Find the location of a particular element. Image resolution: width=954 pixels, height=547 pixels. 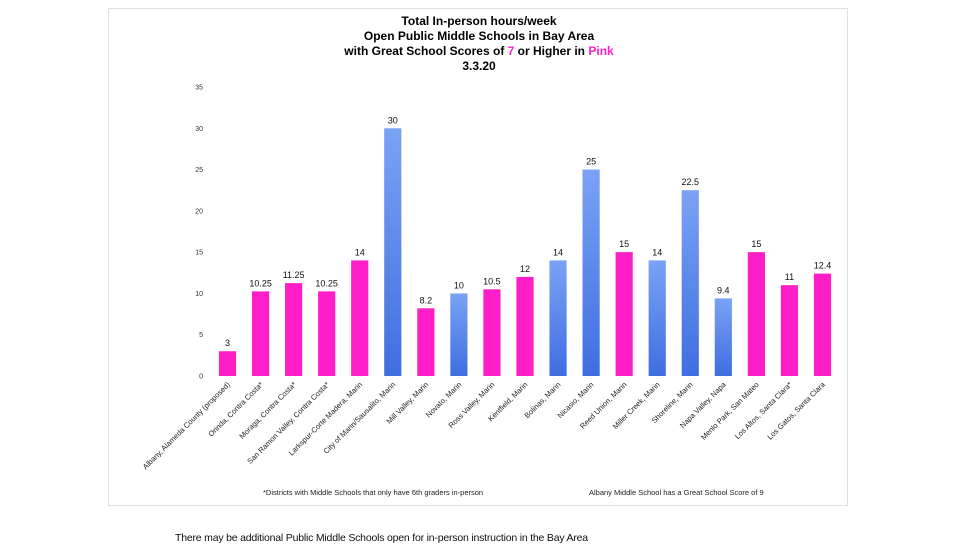

y-tick-label: 25 is located at coordinates (199, 170).